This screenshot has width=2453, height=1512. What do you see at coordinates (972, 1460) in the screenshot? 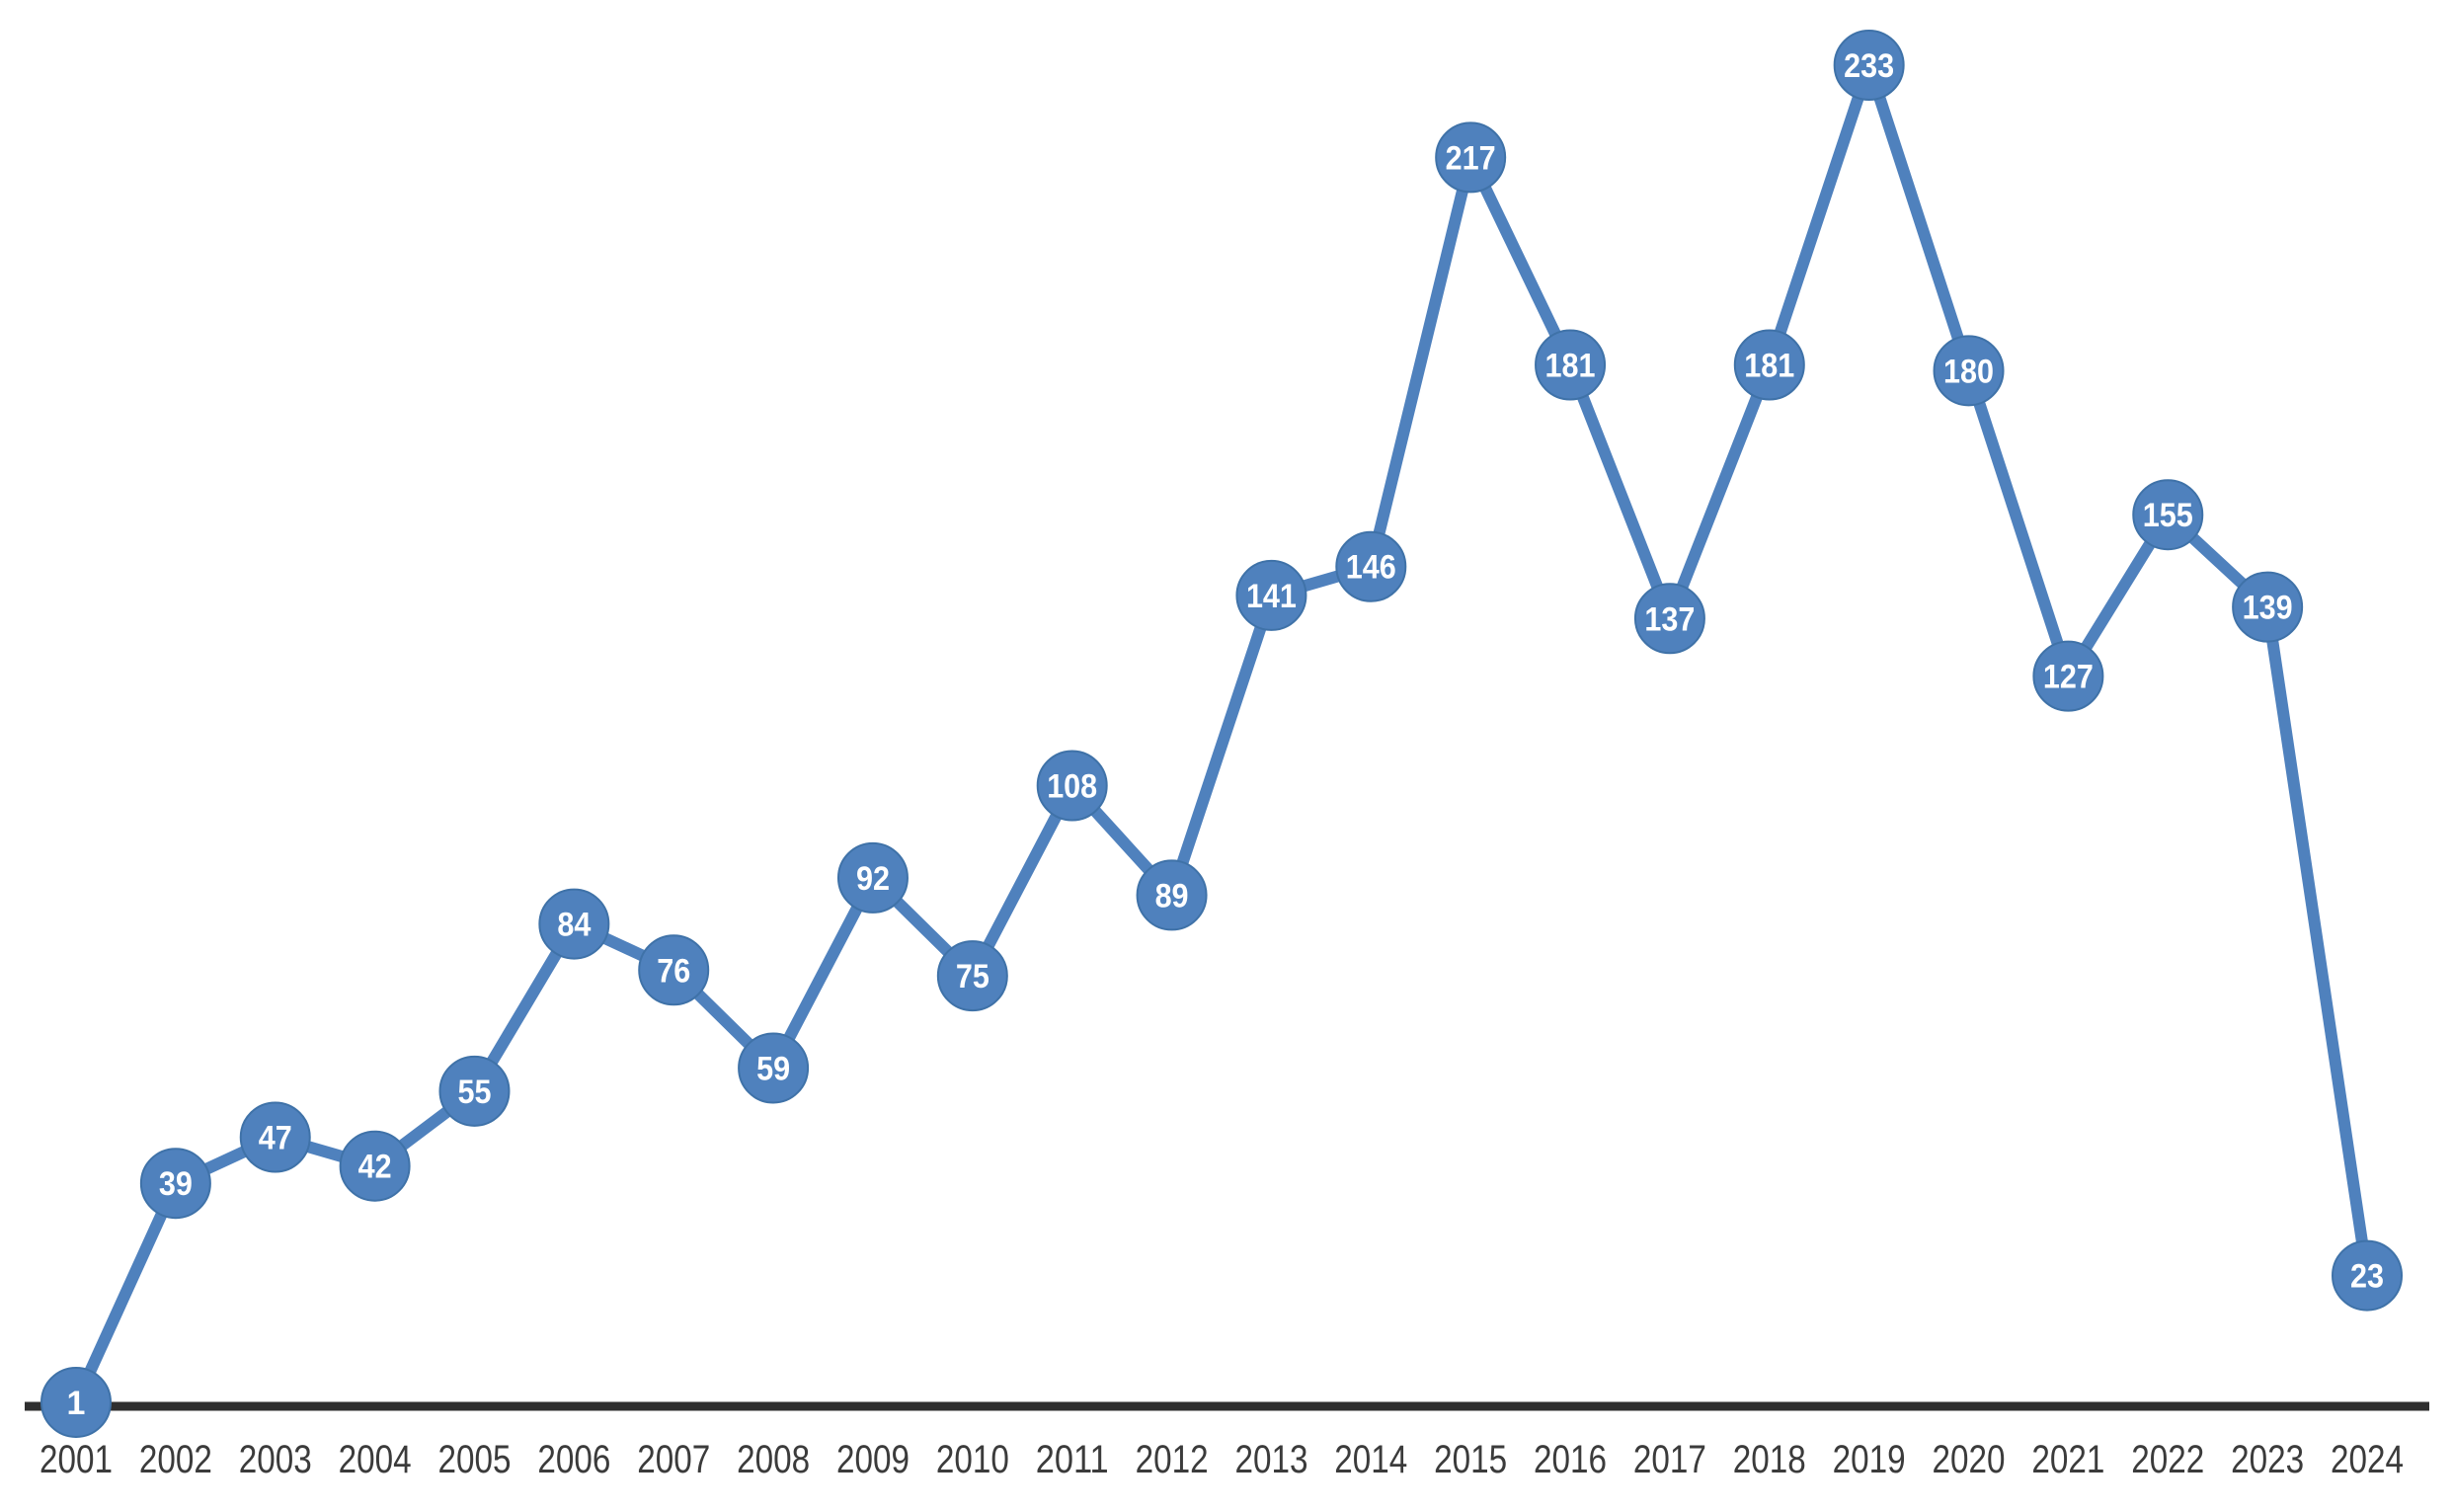
I see `x-tick-label: 2010` at bounding box center [972, 1460].